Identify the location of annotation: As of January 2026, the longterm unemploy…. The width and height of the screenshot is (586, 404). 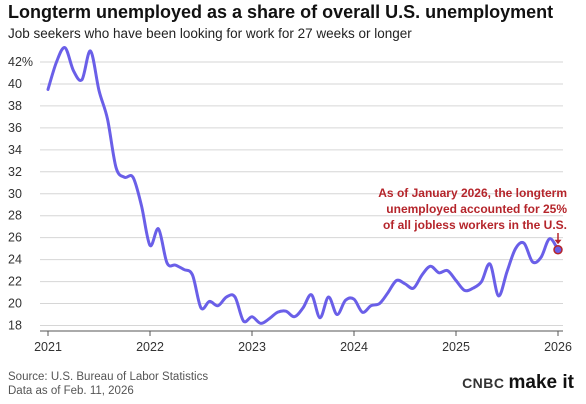
(472, 220).